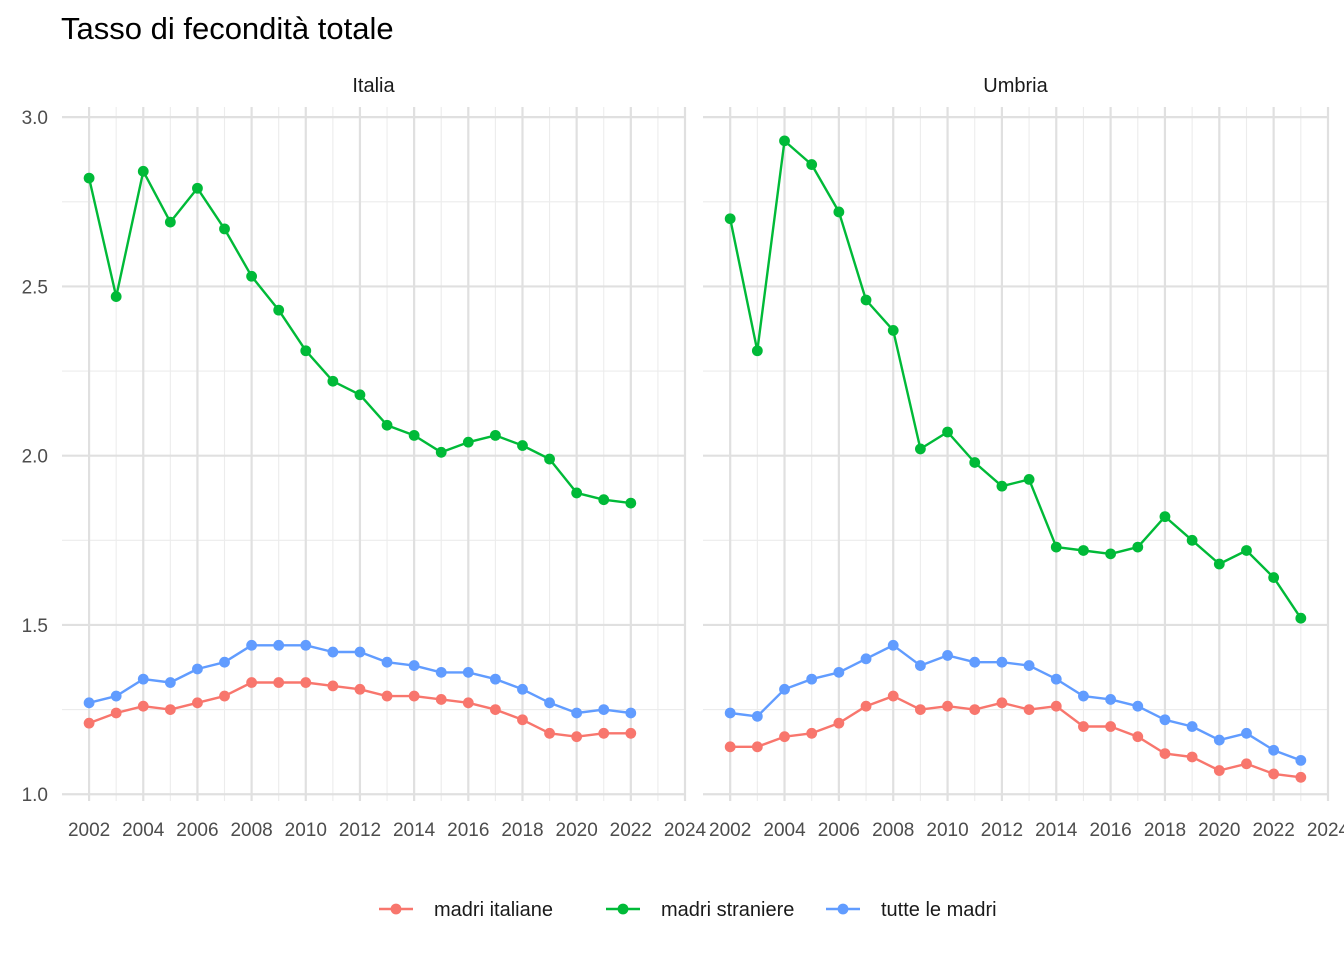  What do you see at coordinates (839, 830) in the screenshot?
I see `x-tick-label: 2006` at bounding box center [839, 830].